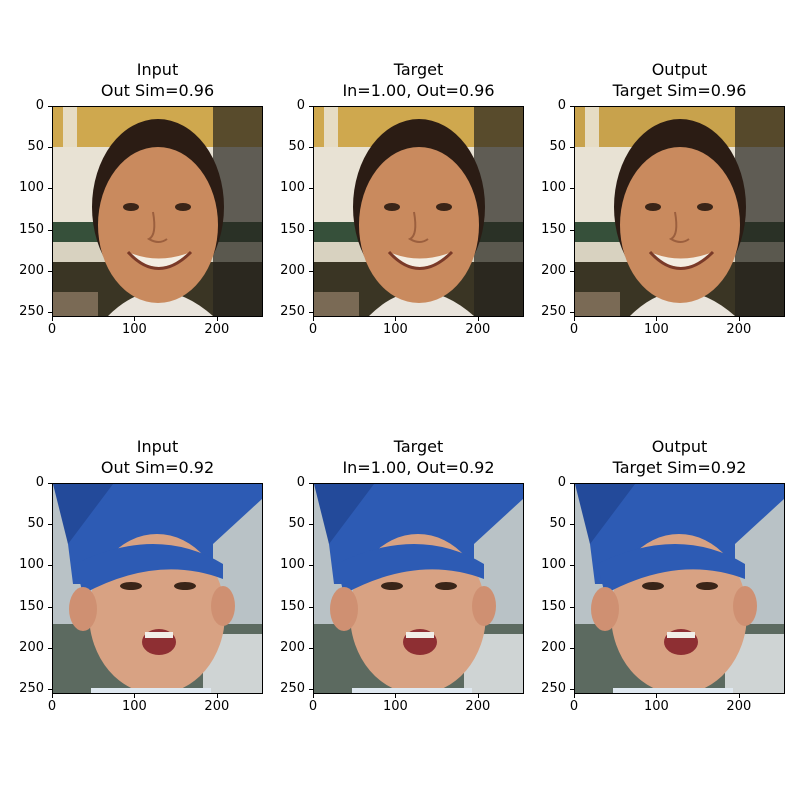 This screenshot has height=800, width=800. I want to click on panel-title-line1: Input, so click(157, 446).